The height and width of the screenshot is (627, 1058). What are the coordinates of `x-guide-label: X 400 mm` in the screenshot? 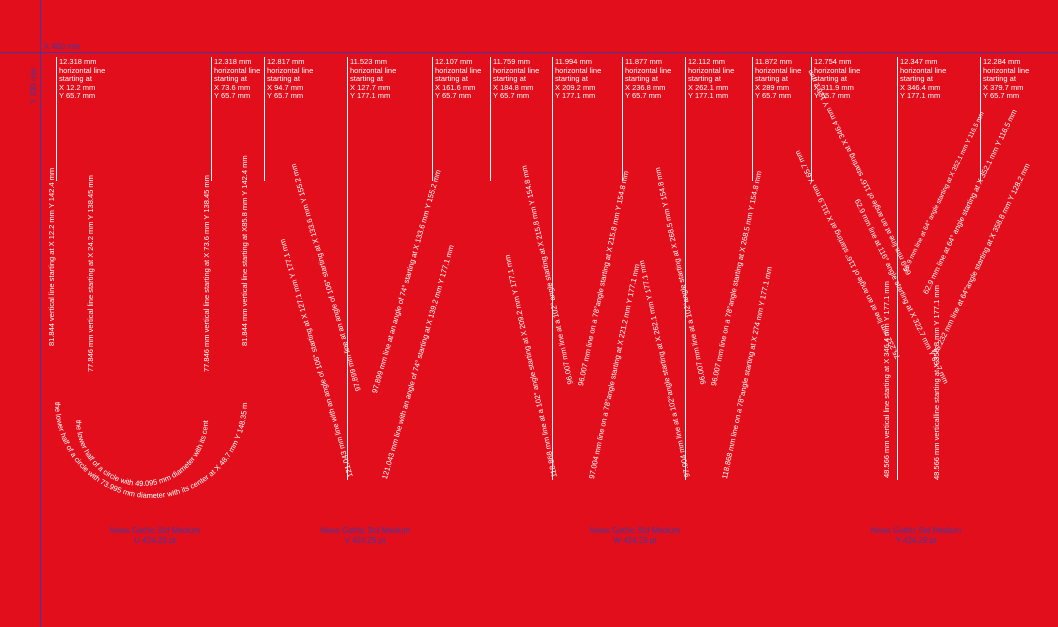 It's located at (62, 46).